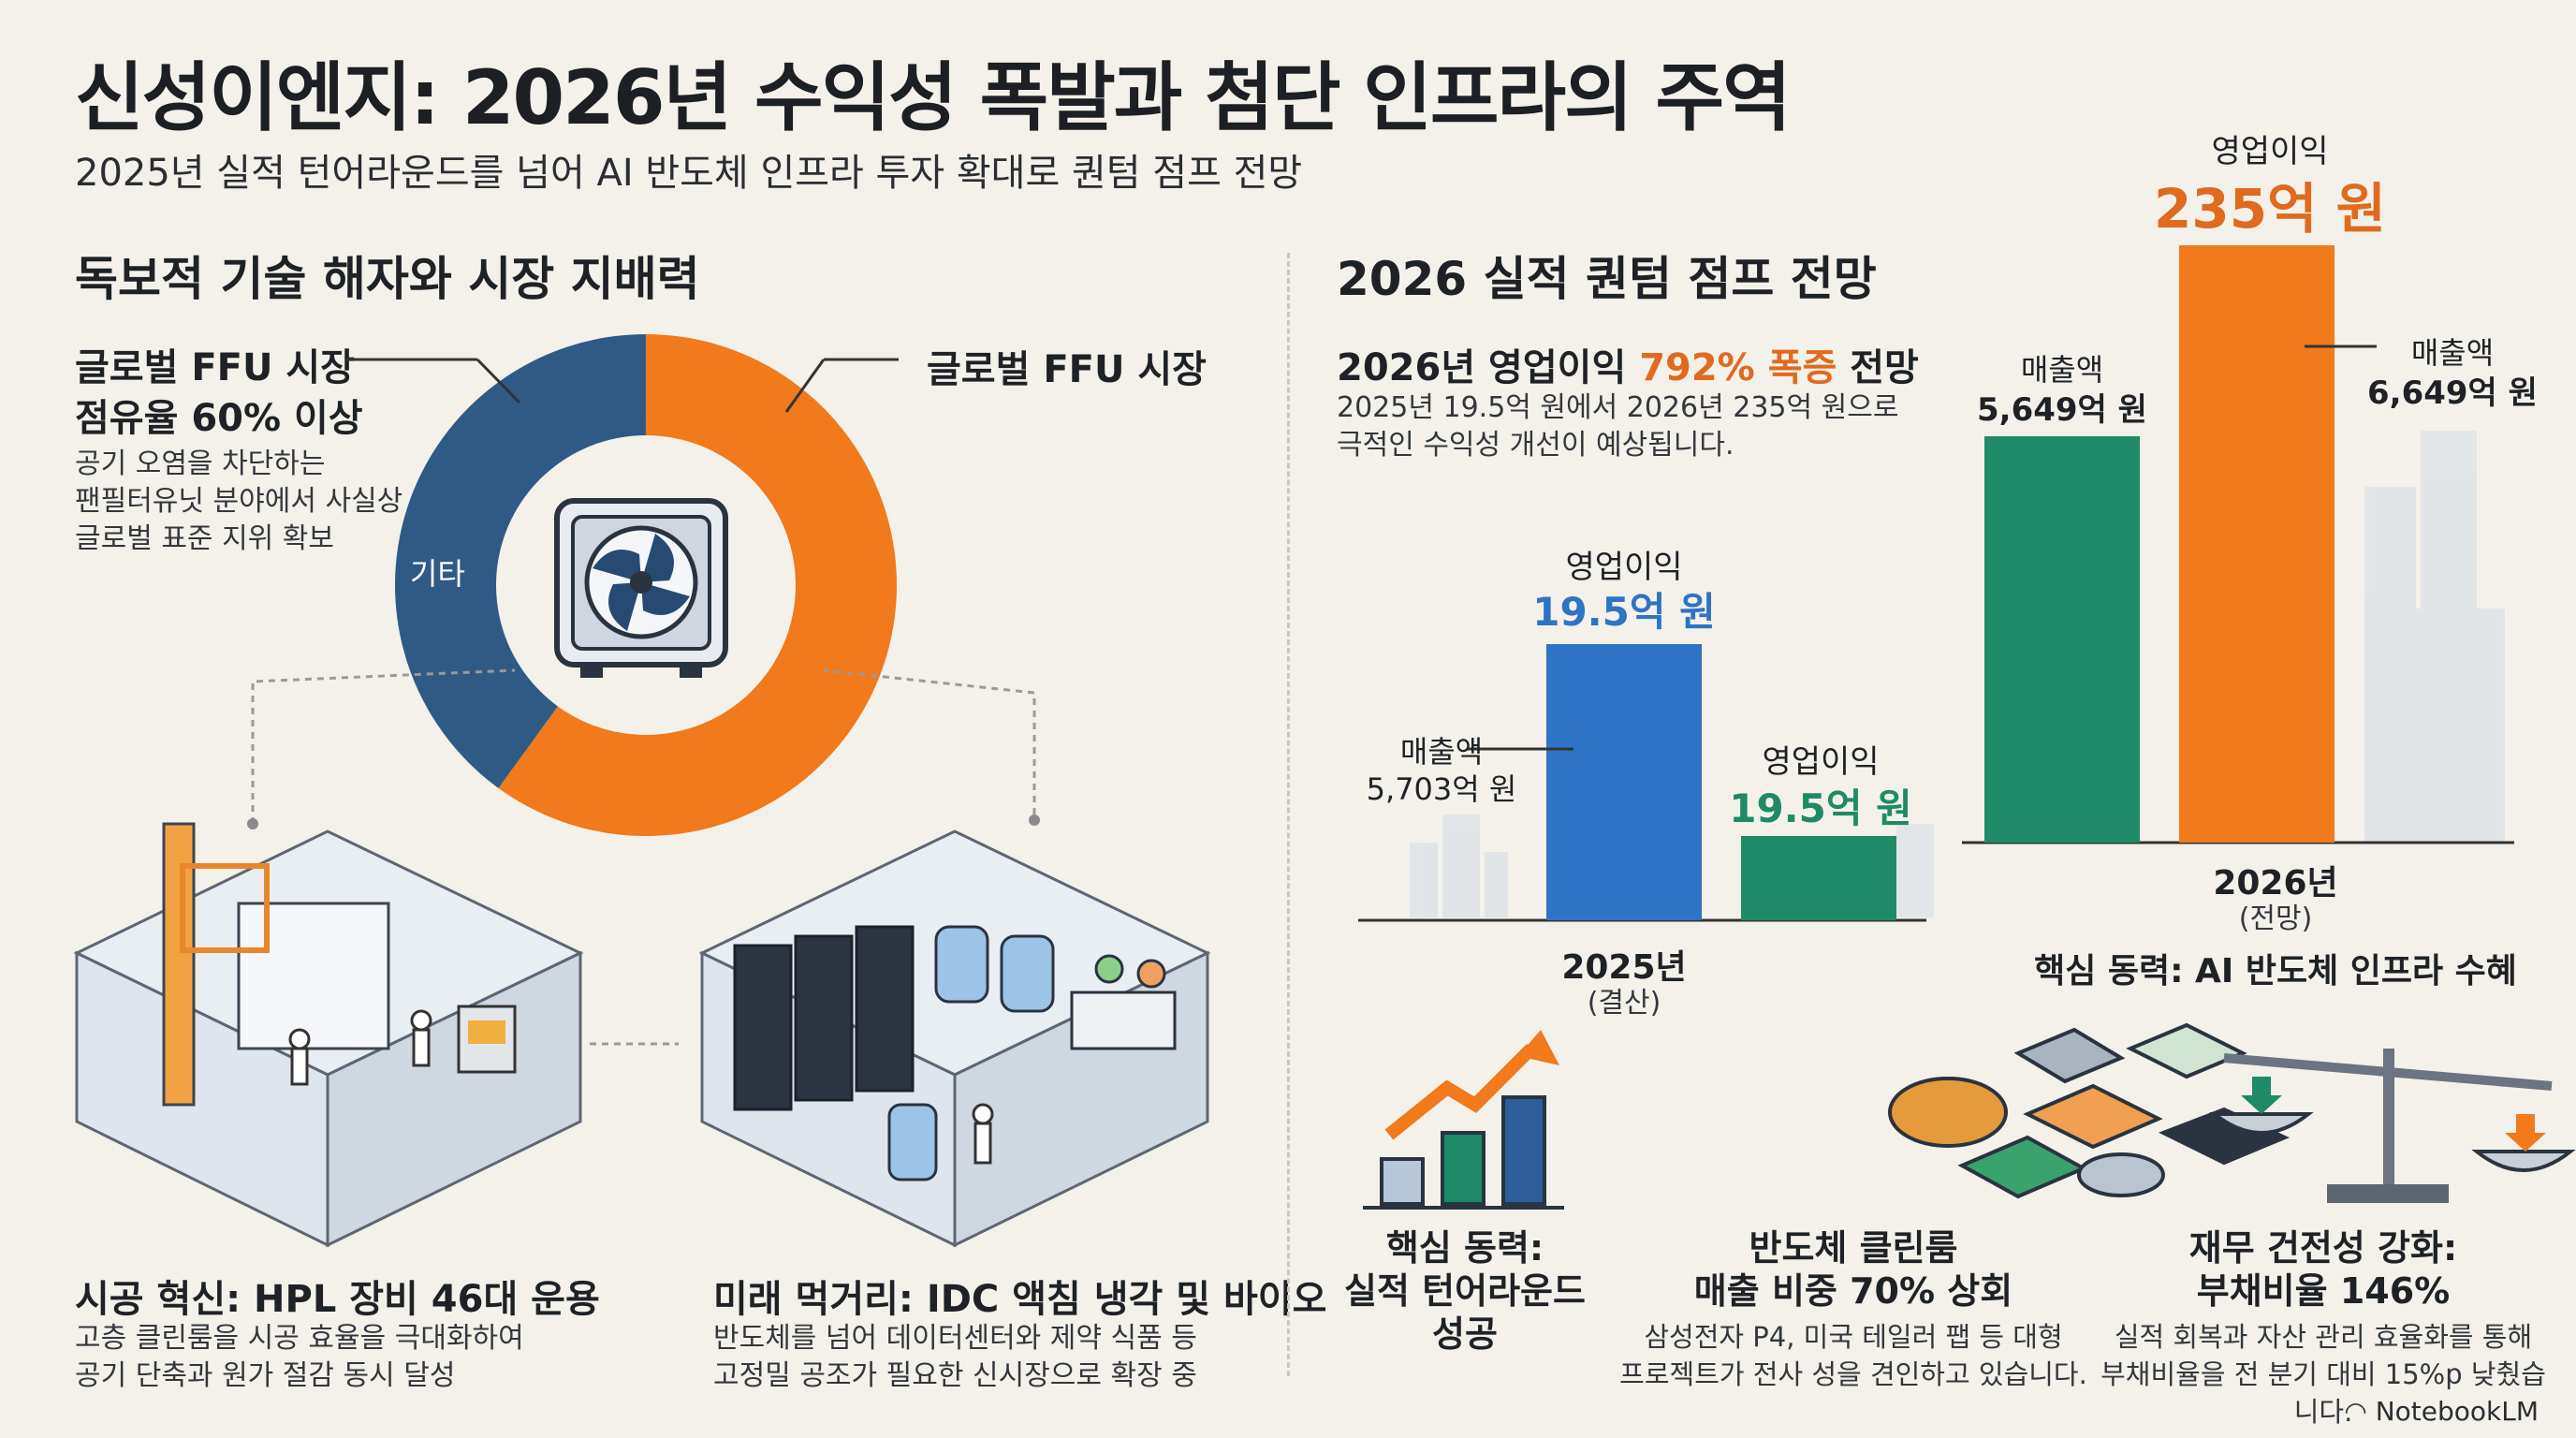 The image size is (2576, 1438). Describe the element at coordinates (1535, 445) in the screenshot. I see `headline-desc-2: 극적인 수익성 개선이 예상됩니다.` at that location.